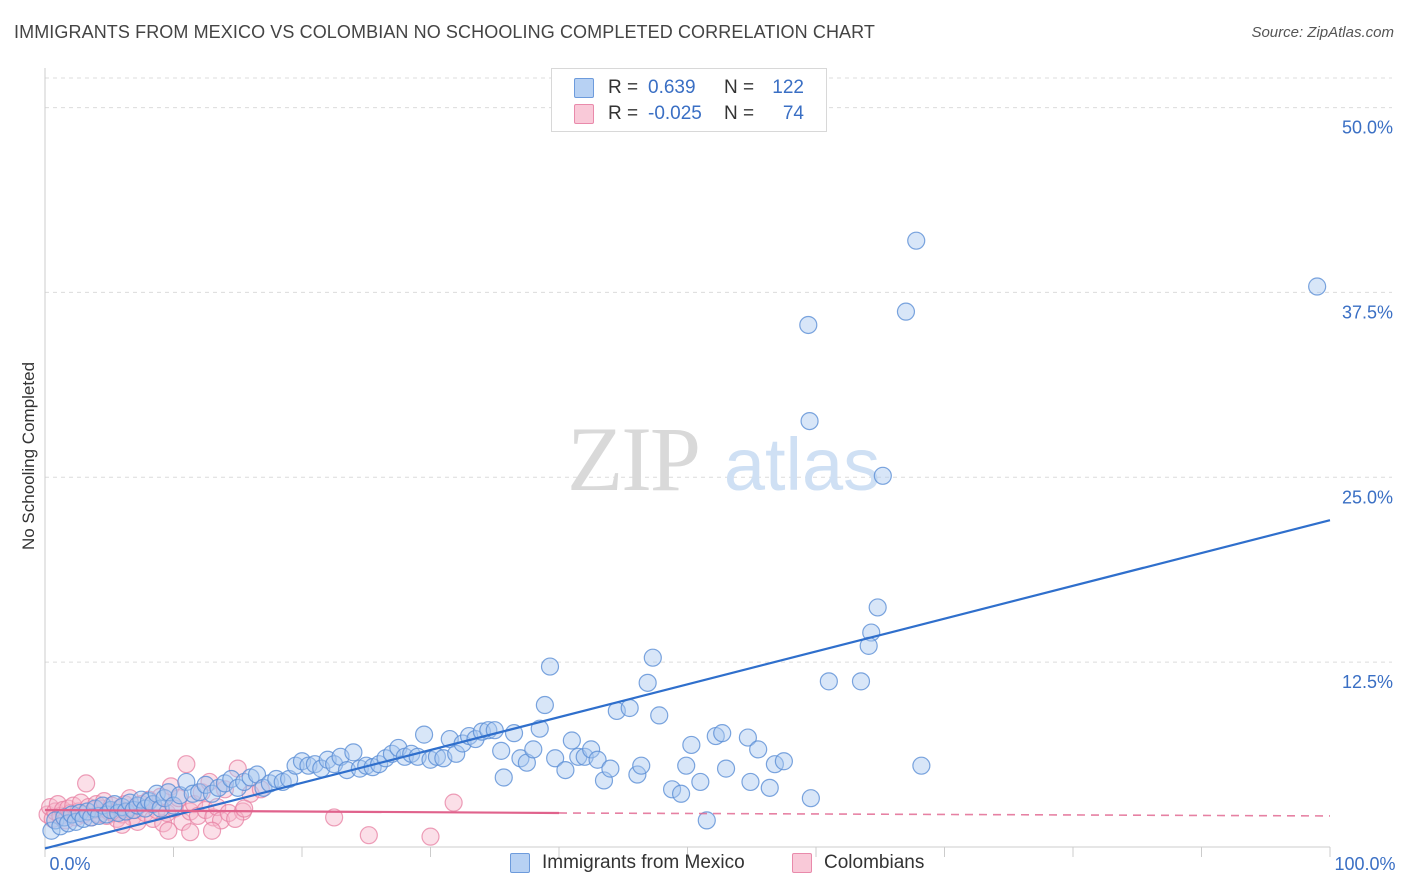 The width and height of the screenshot is (1406, 892). I want to click on watermark: ZIP atlas, so click(723, 459).